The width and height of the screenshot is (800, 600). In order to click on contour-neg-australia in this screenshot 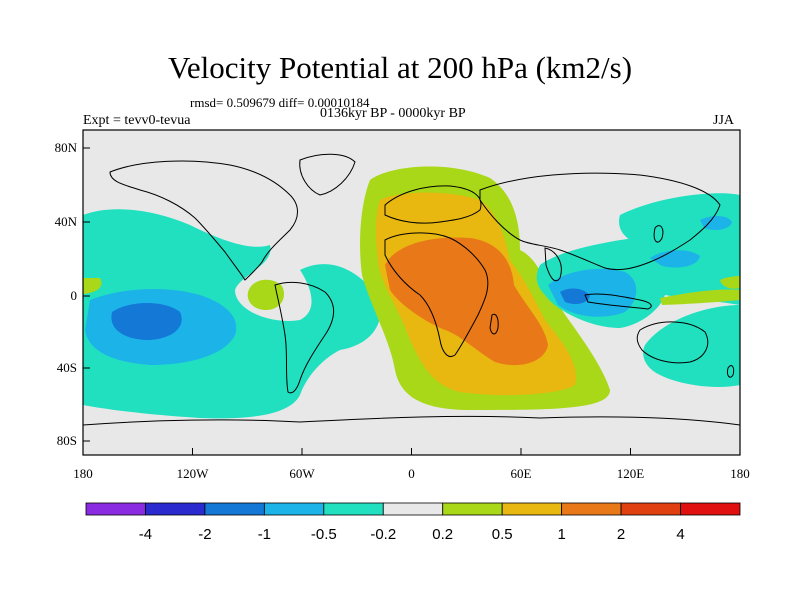, I will do `click(691, 346)`.